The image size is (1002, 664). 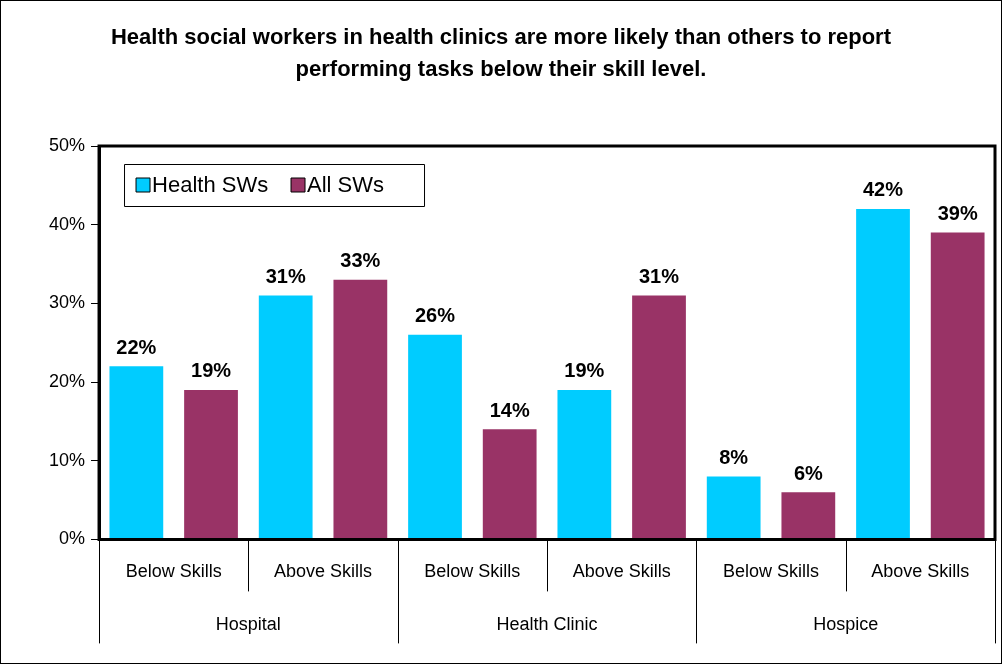 What do you see at coordinates (734, 456) in the screenshot?
I see `data-label: 8%` at bounding box center [734, 456].